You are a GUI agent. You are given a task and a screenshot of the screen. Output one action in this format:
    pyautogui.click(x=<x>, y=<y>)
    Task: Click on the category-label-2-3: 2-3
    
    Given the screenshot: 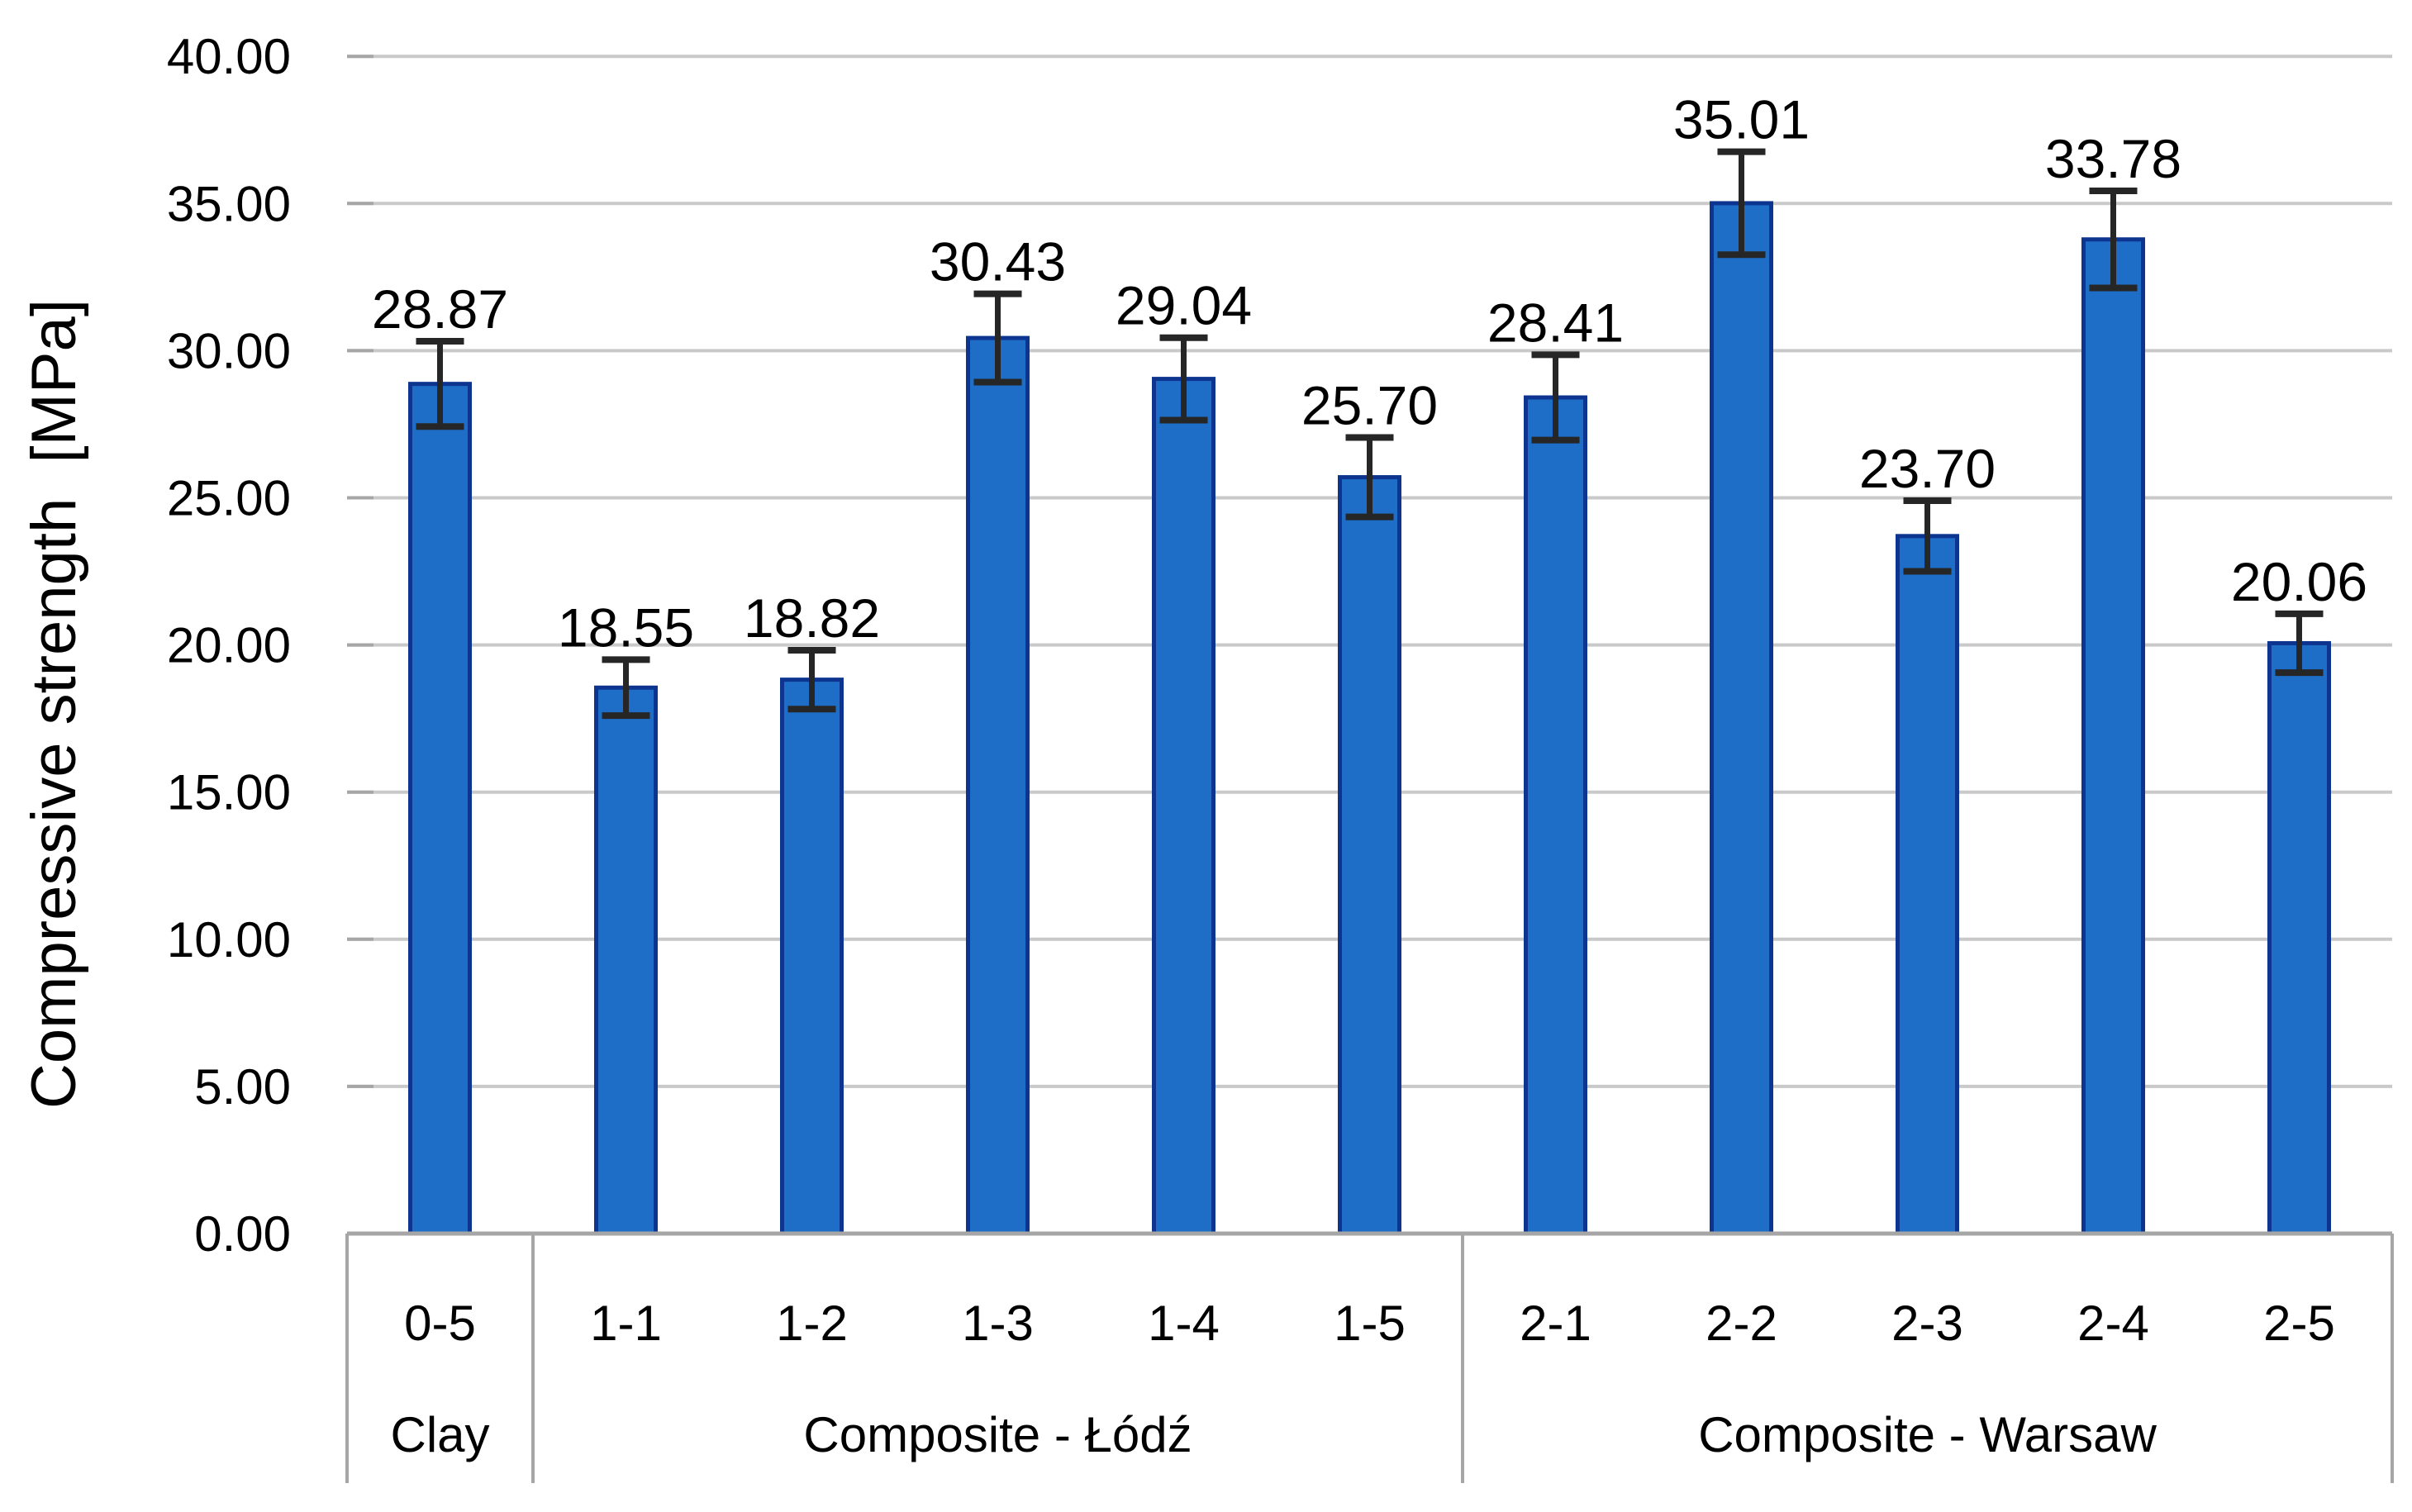 What is the action you would take?
    pyautogui.click(x=1927, y=1323)
    